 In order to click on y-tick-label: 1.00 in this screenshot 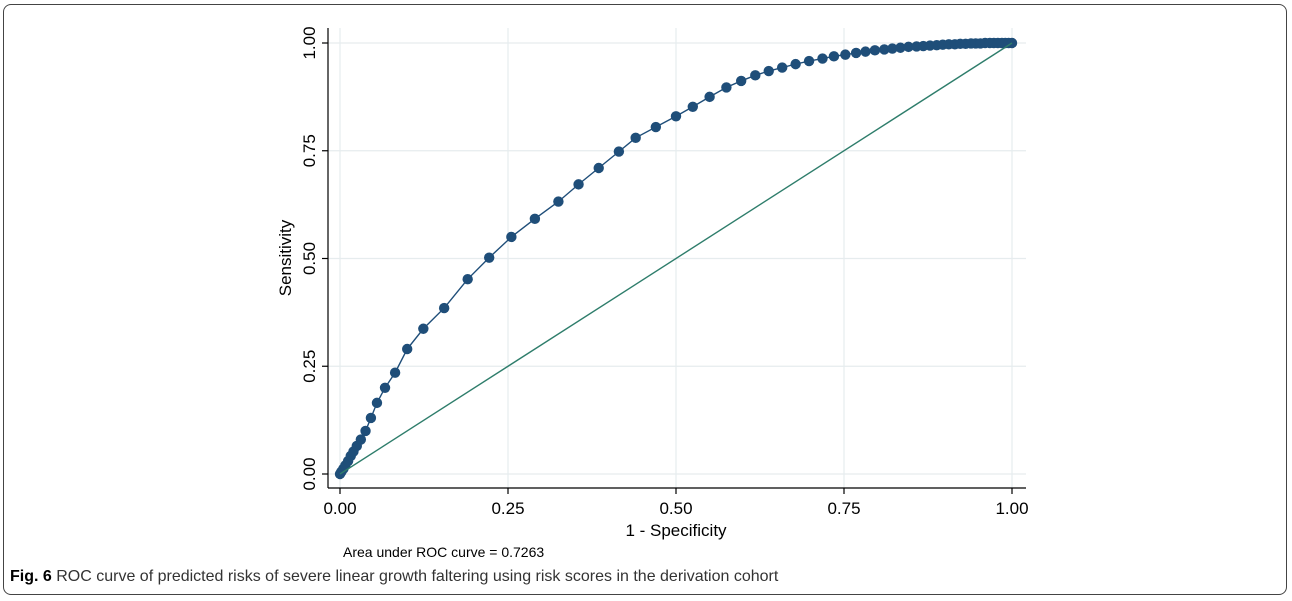, I will do `click(309, 42)`.